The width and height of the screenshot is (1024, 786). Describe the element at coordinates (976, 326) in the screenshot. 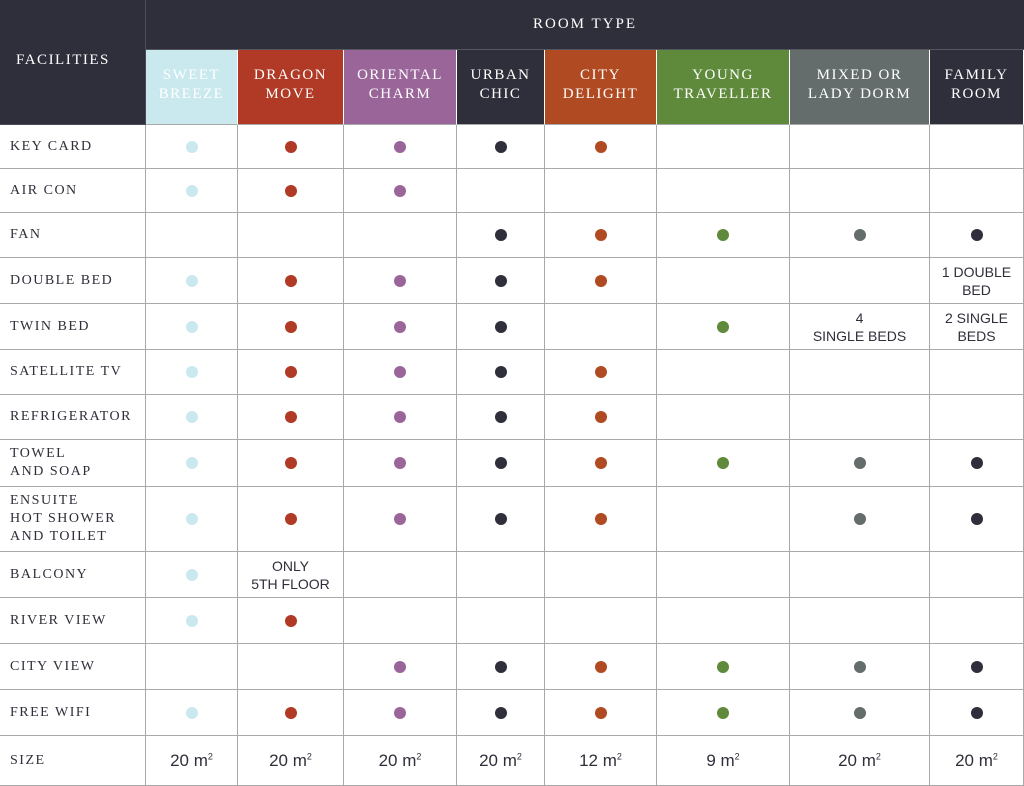

I see `cell-note: 2 SINGLE BEDS` at that location.